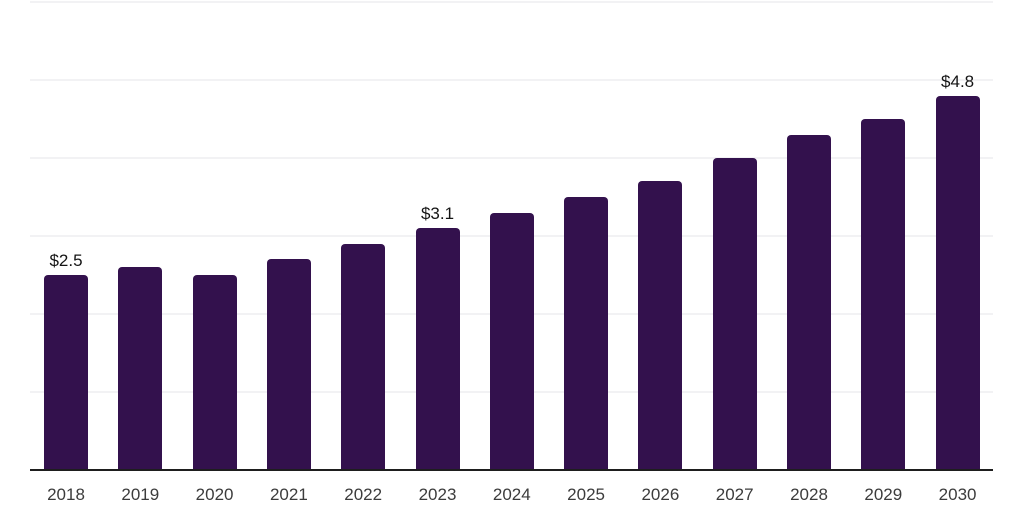 The width and height of the screenshot is (1024, 512). What do you see at coordinates (66, 372) in the screenshot?
I see `bar-2018` at bounding box center [66, 372].